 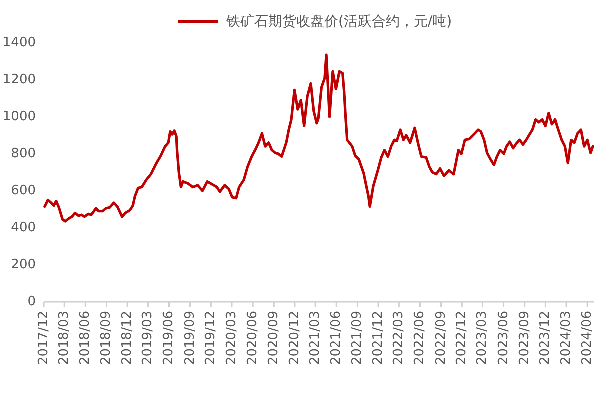 What do you see at coordinates (294, 338) in the screenshot?
I see `x-tick-label: 2020/12` at bounding box center [294, 338].